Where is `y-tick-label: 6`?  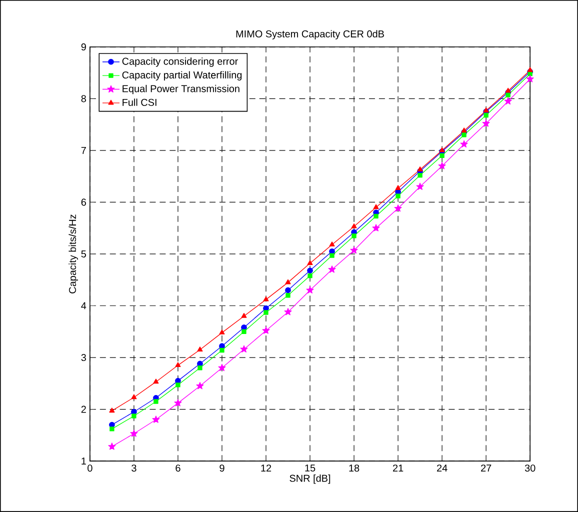
y-tick-label: 6 is located at coordinates (83, 202).